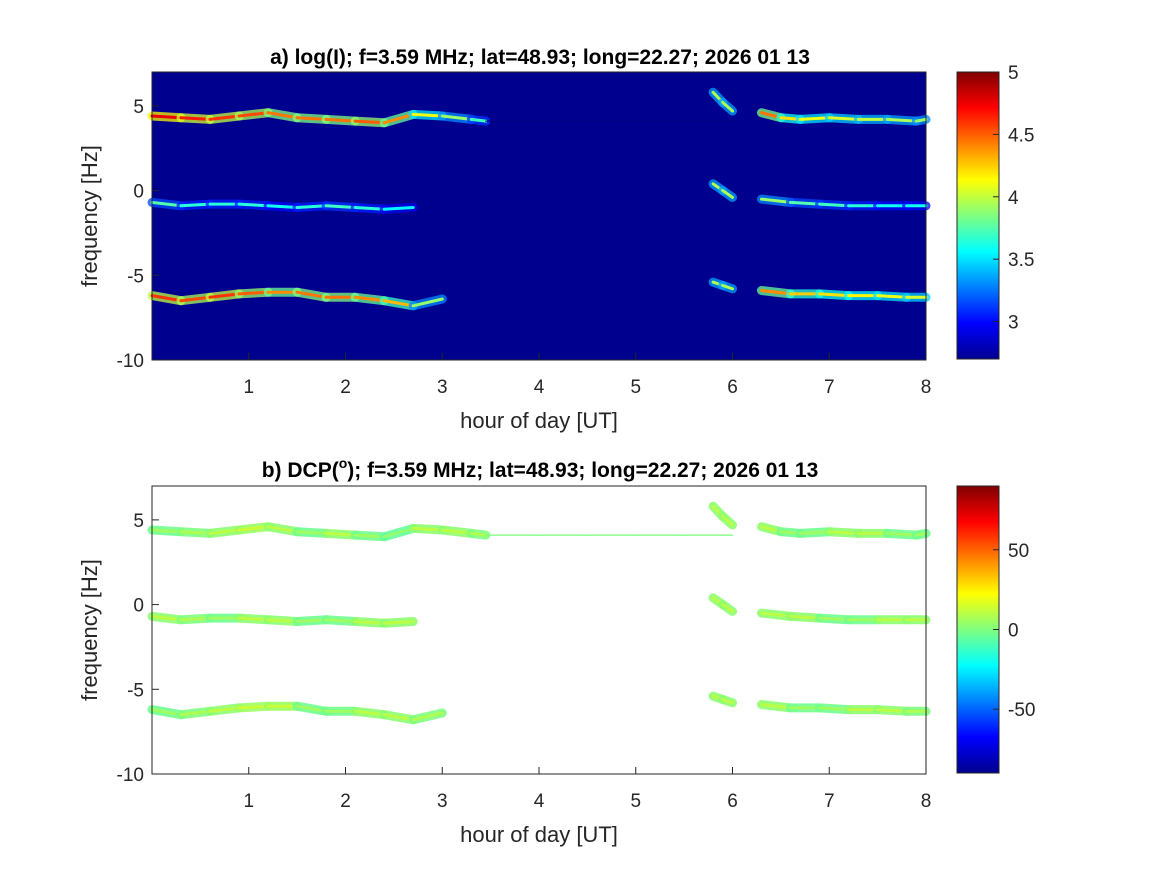  Describe the element at coordinates (727, 521) in the screenshot. I see `series-7-core-segment` at that location.